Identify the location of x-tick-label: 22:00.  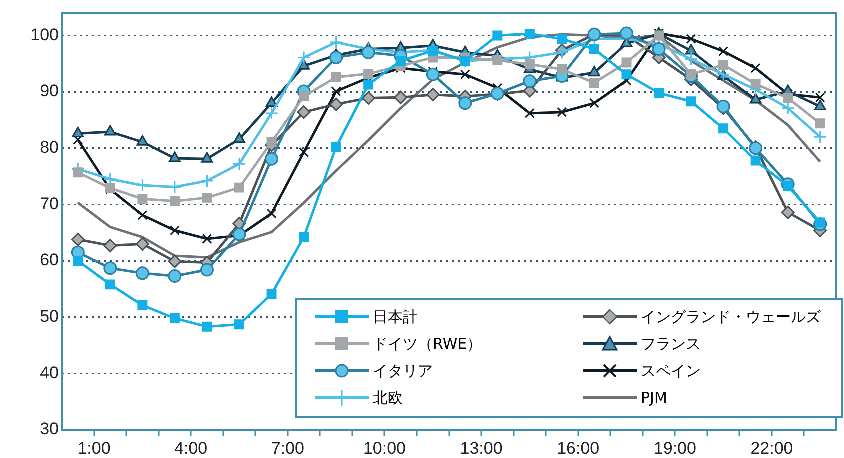
(772, 448).